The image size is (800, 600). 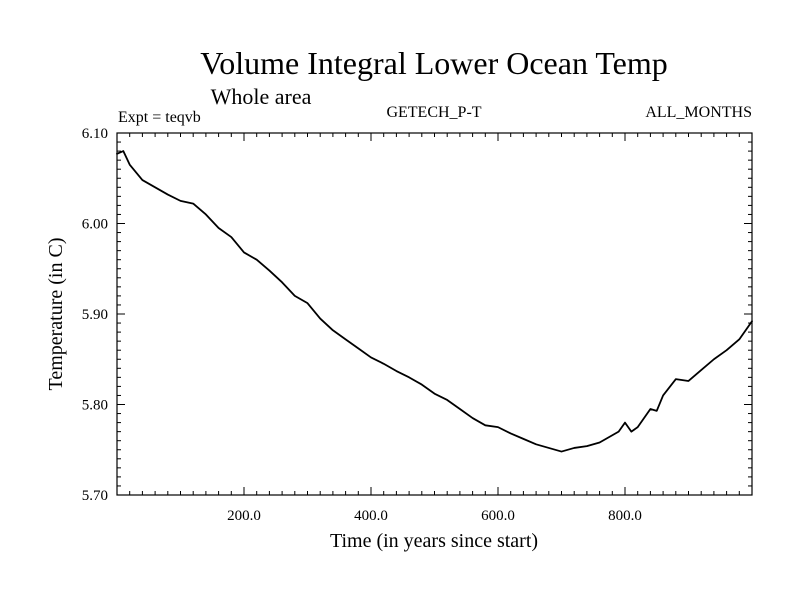 I want to click on months-label: ALL_MONTHS, so click(x=698, y=112).